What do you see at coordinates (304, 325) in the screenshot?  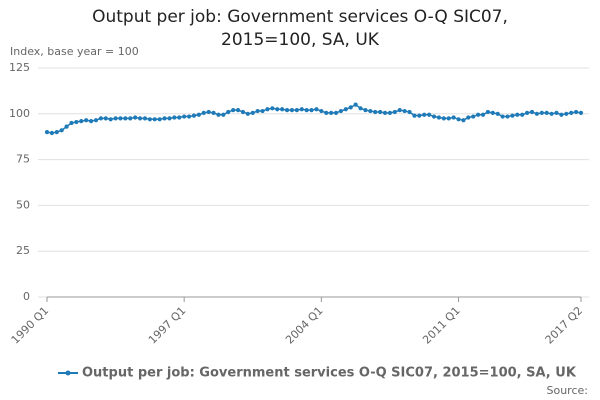 I see `x-tick-label: 2004 Q1` at bounding box center [304, 325].